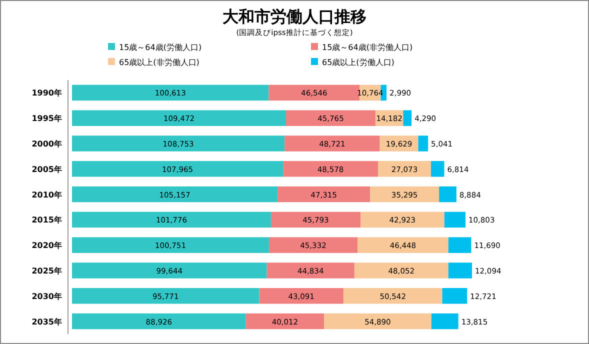 This screenshot has width=589, height=344. What do you see at coordinates (160, 47) in the screenshot?
I see `legend-label: 15歳～64歳(労働人口)` at bounding box center [160, 47].